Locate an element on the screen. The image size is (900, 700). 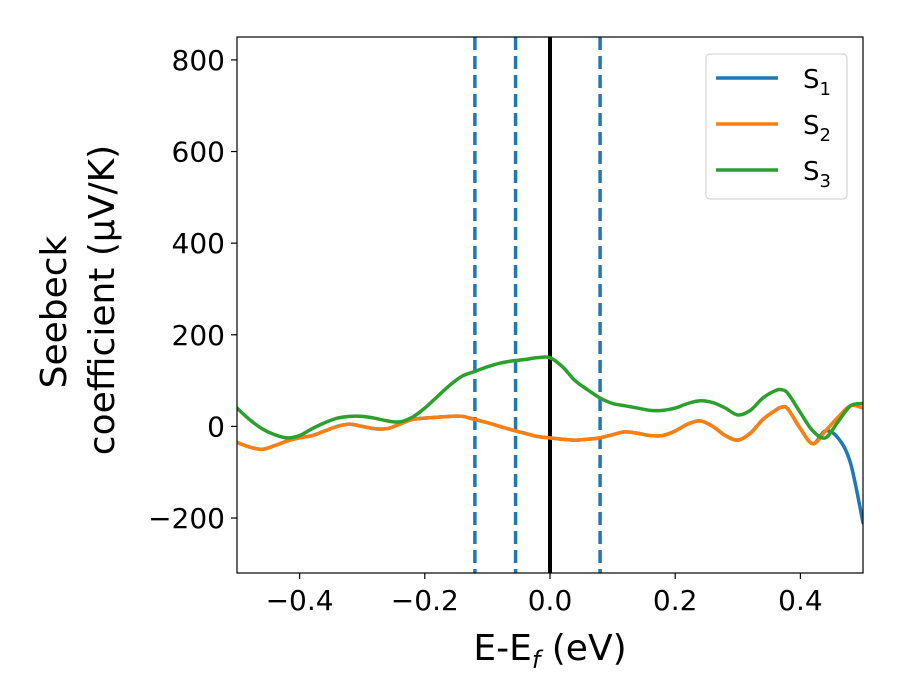
legend-label-s3: S3 is located at coordinates (817, 174).